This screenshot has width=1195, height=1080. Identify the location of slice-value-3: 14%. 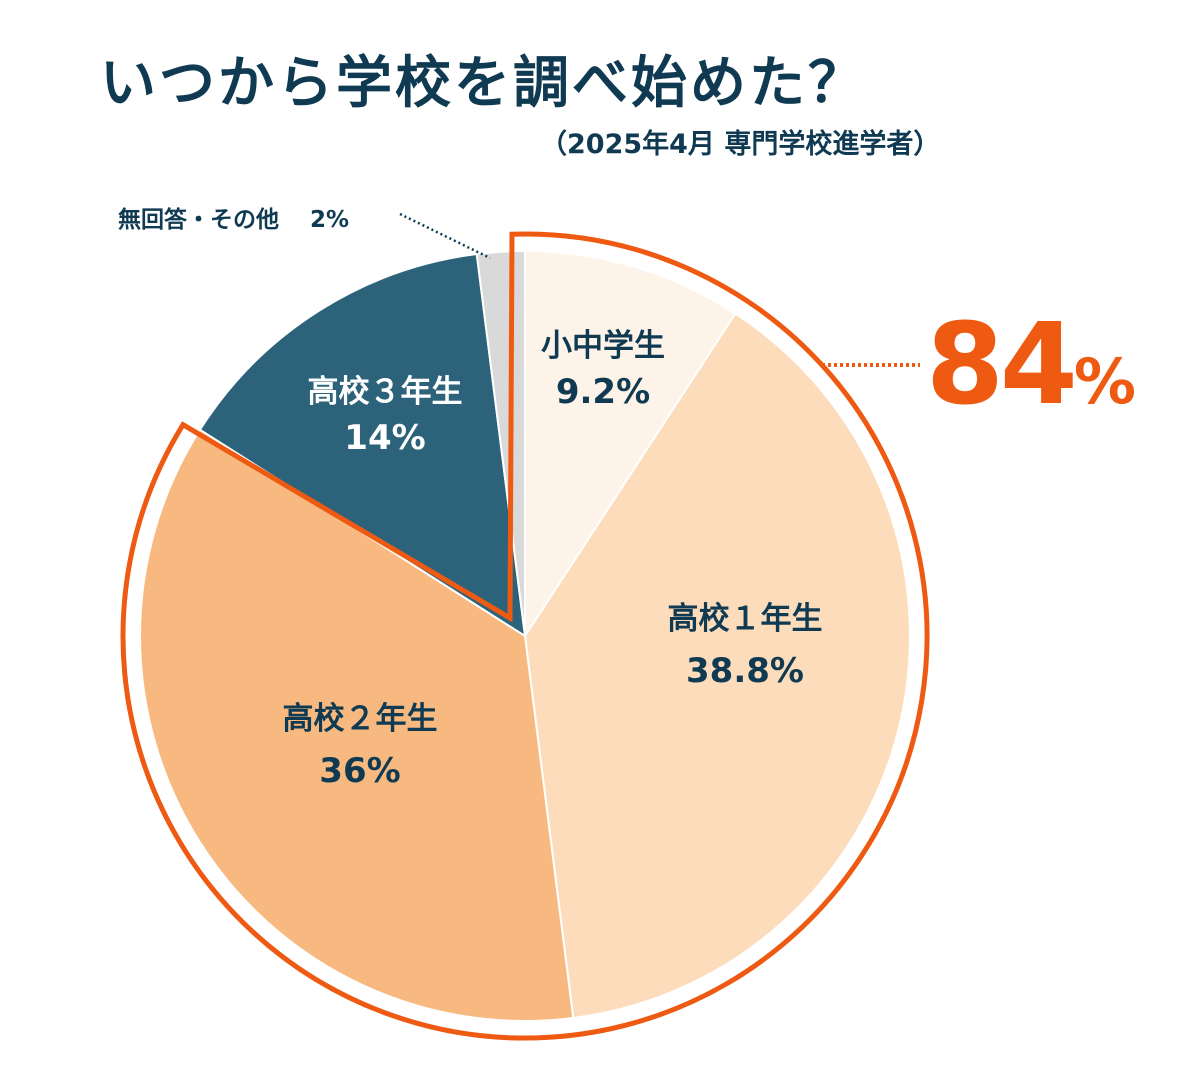
(384, 438).